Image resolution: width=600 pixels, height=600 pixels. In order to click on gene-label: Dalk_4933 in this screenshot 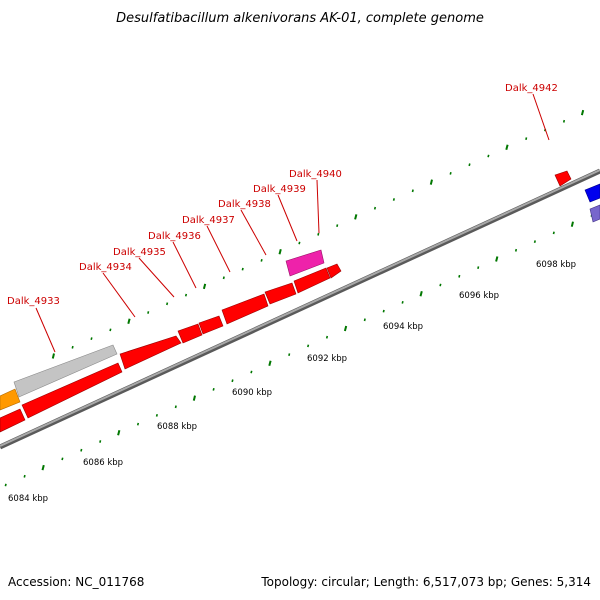, I will do `click(33, 301)`.